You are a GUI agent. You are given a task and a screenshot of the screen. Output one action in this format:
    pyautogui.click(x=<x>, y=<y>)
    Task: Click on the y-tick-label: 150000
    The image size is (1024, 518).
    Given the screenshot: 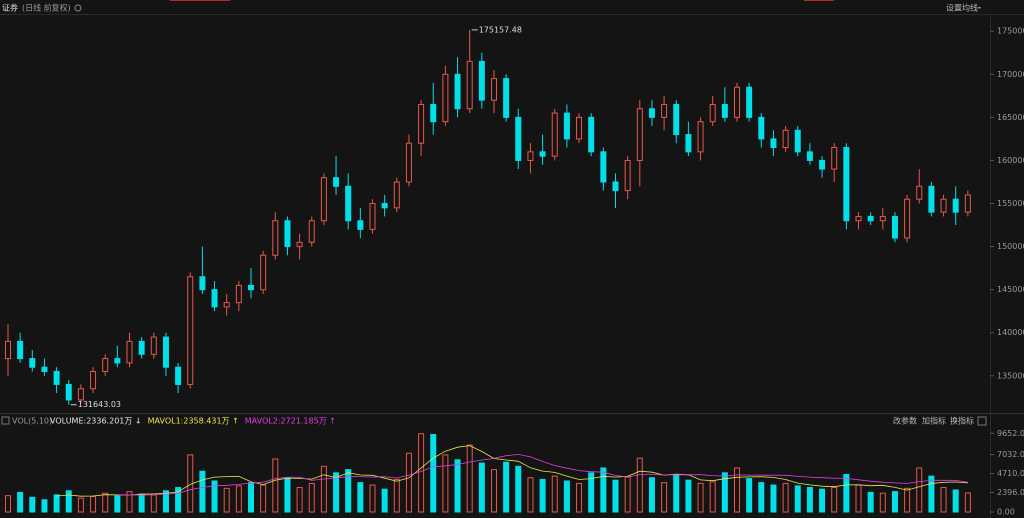 What is the action you would take?
    pyautogui.click(x=1010, y=246)
    